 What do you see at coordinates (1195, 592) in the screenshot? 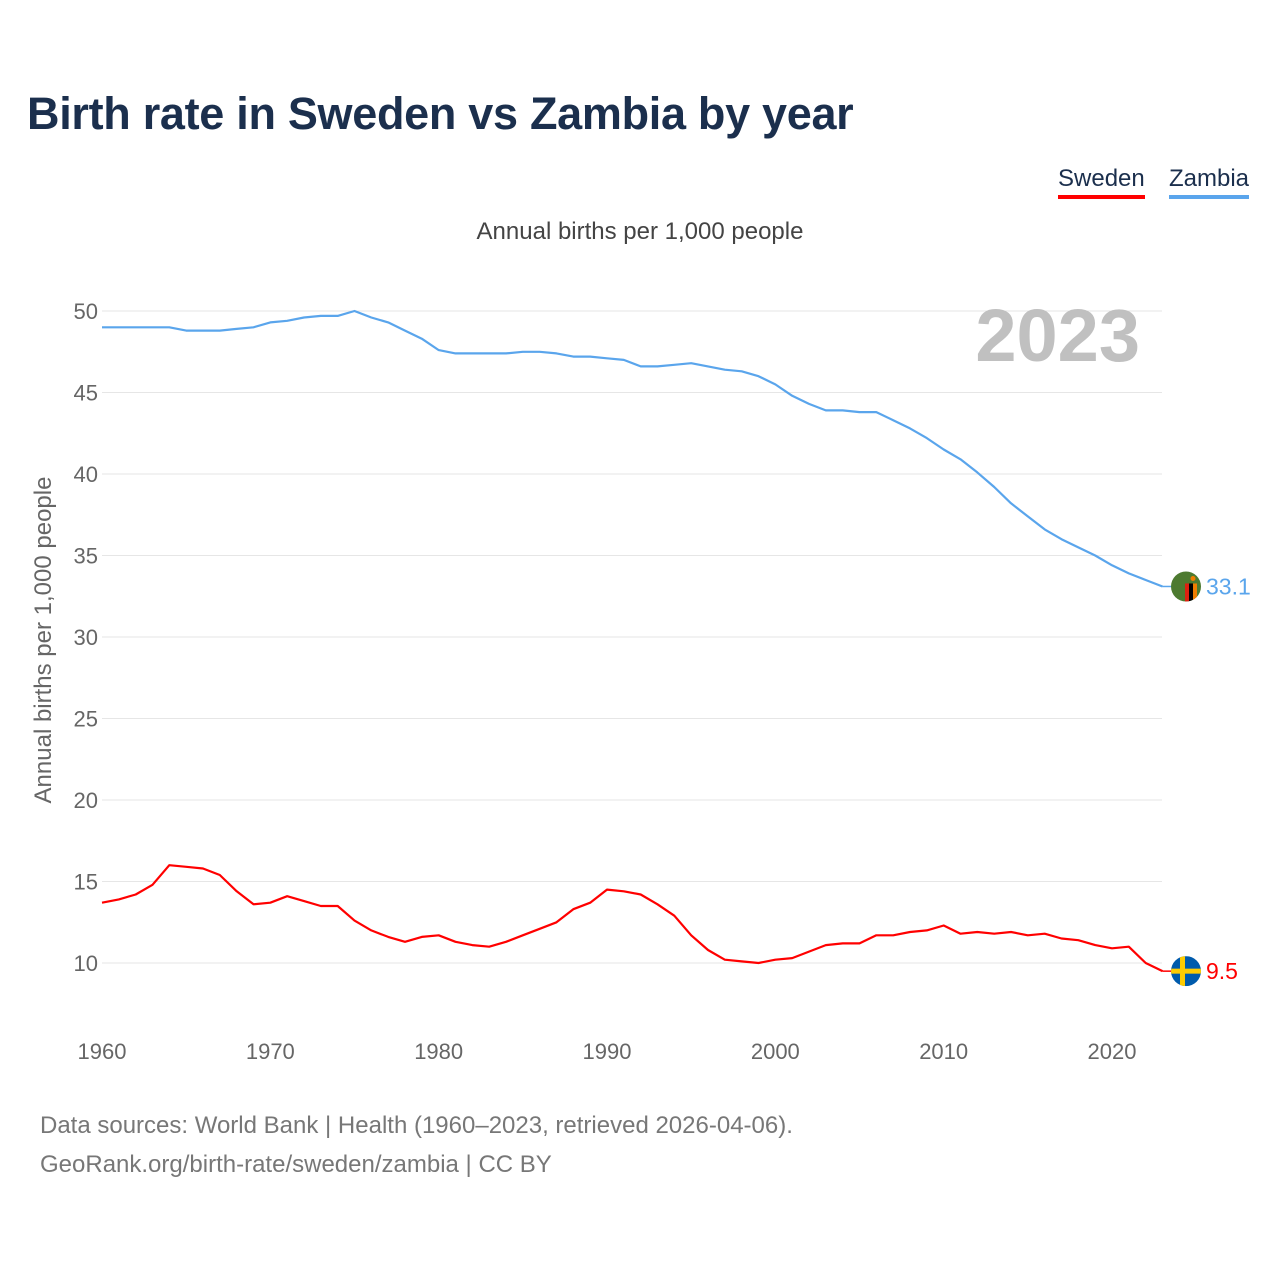
I see `flag-stripe-orange` at bounding box center [1195, 592].